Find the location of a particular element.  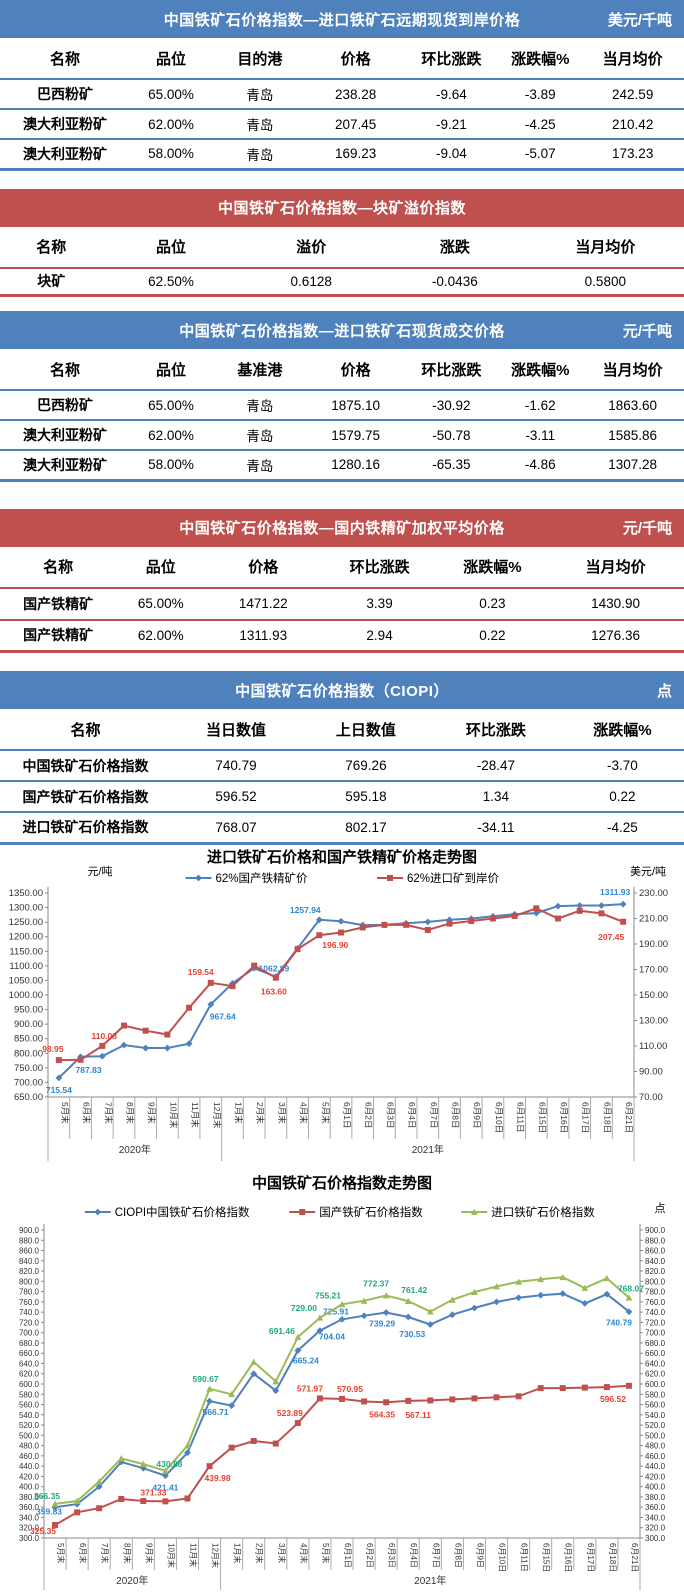

legend-label: 国产铁矿石价格指数 is located at coordinates (371, 1212).